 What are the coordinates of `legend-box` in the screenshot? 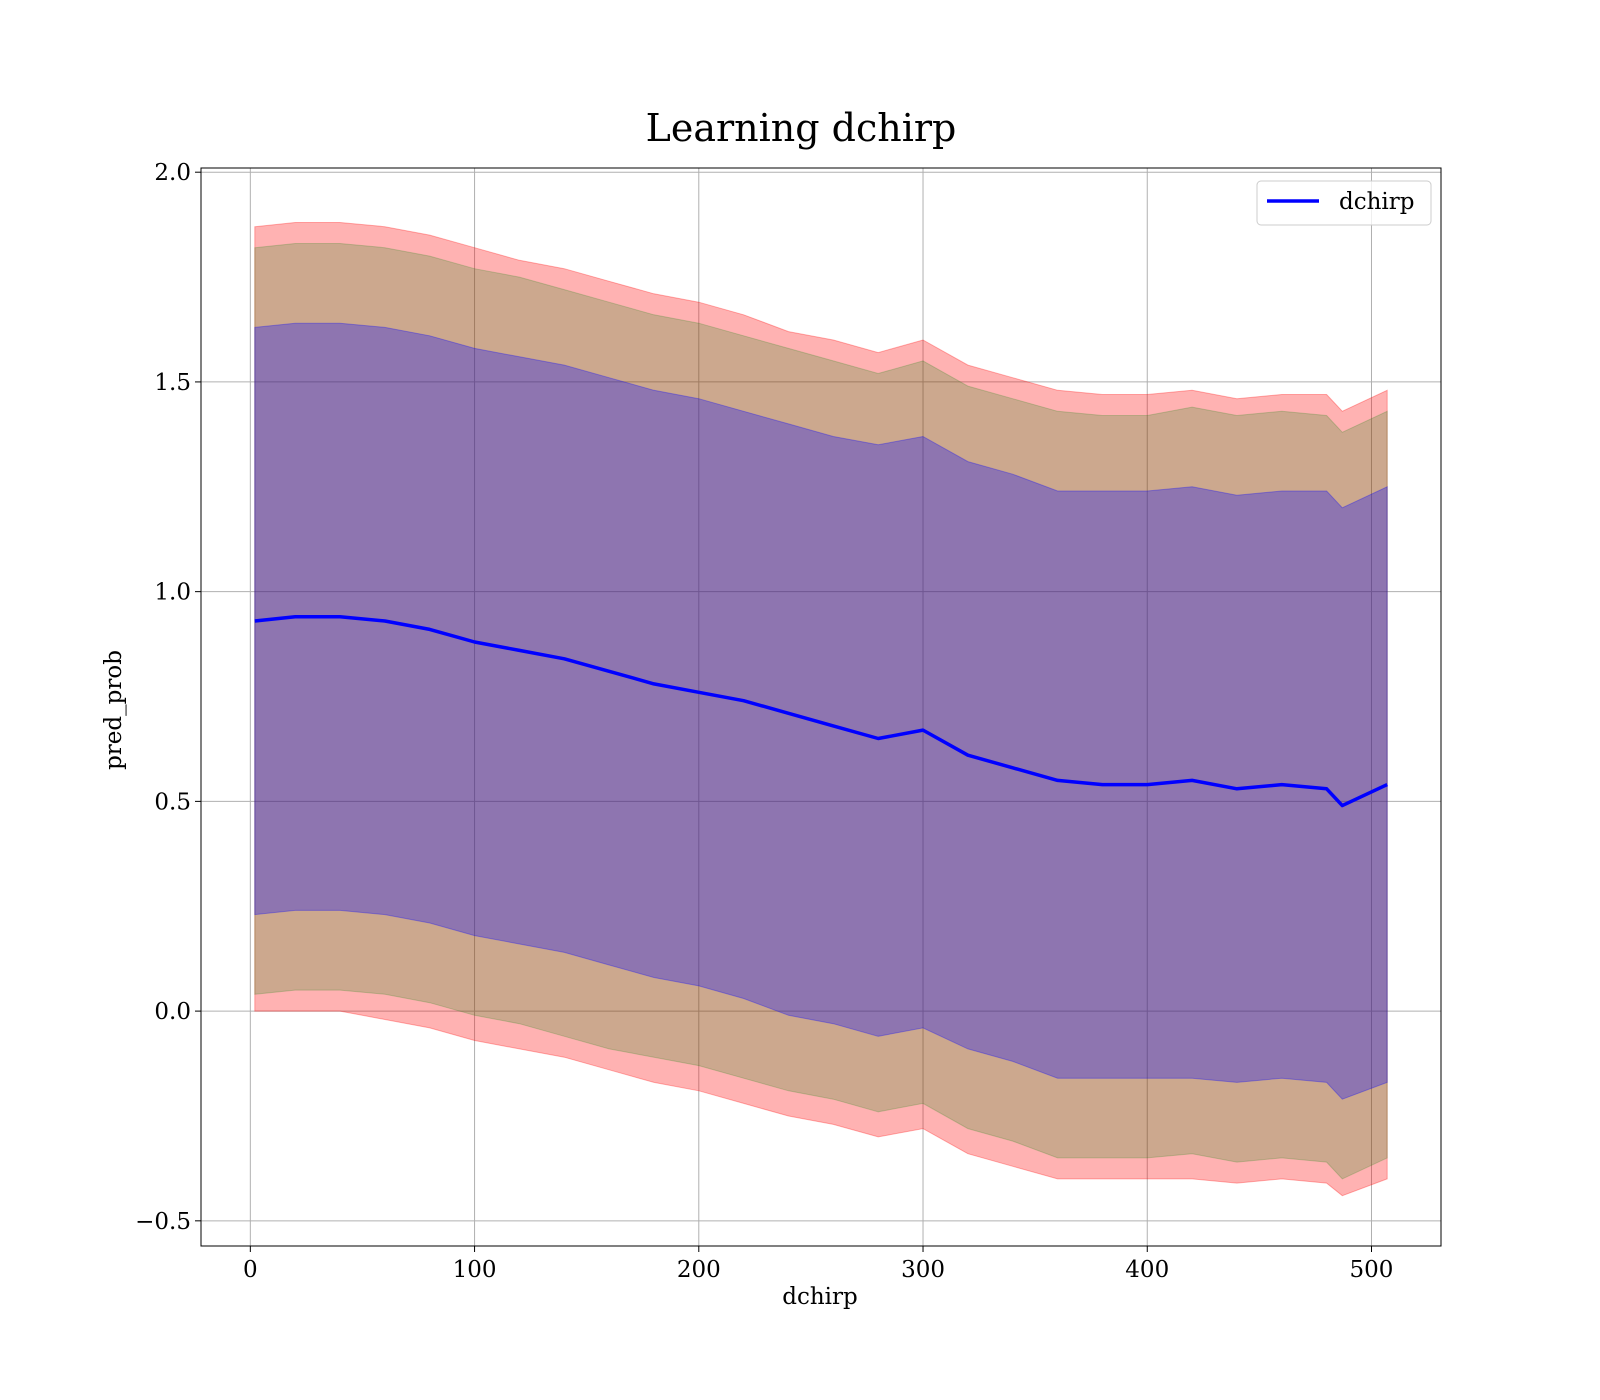 It's located at (1344, 203).